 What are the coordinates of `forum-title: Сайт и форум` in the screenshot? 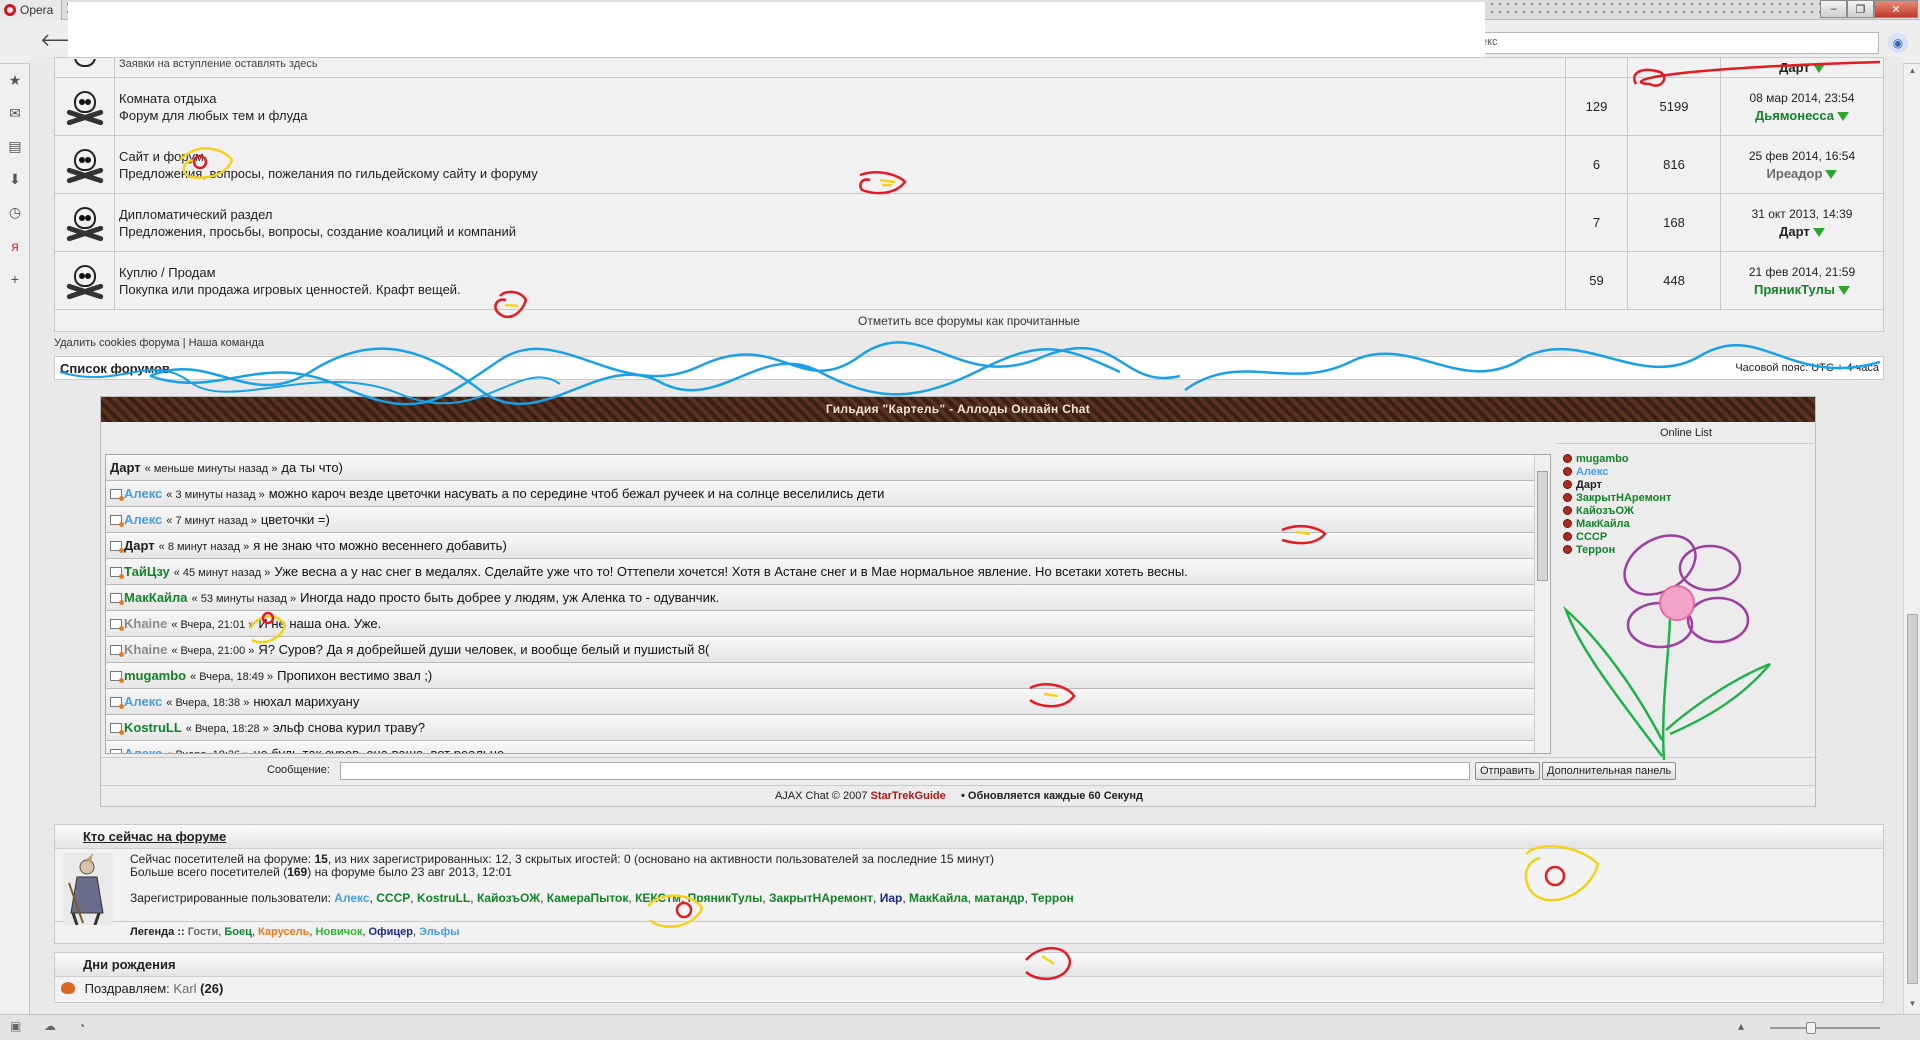 It's located at (161, 156).